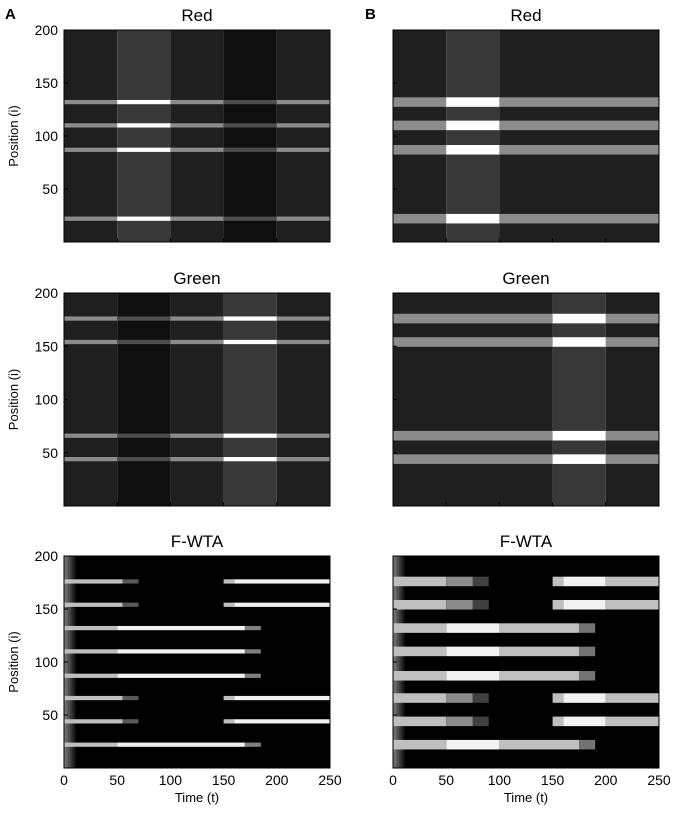 Image resolution: width=675 pixels, height=820 pixels. Describe the element at coordinates (446, 780) in the screenshot. I see `x-tick-label: 50` at that location.